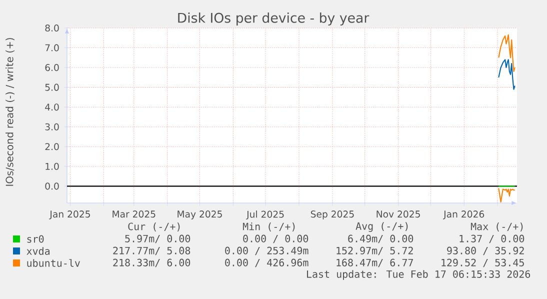 Image resolution: width=547 pixels, height=299 pixels. What do you see at coordinates (52, 48) in the screenshot?
I see `y-tick-label: 7.0` at bounding box center [52, 48].